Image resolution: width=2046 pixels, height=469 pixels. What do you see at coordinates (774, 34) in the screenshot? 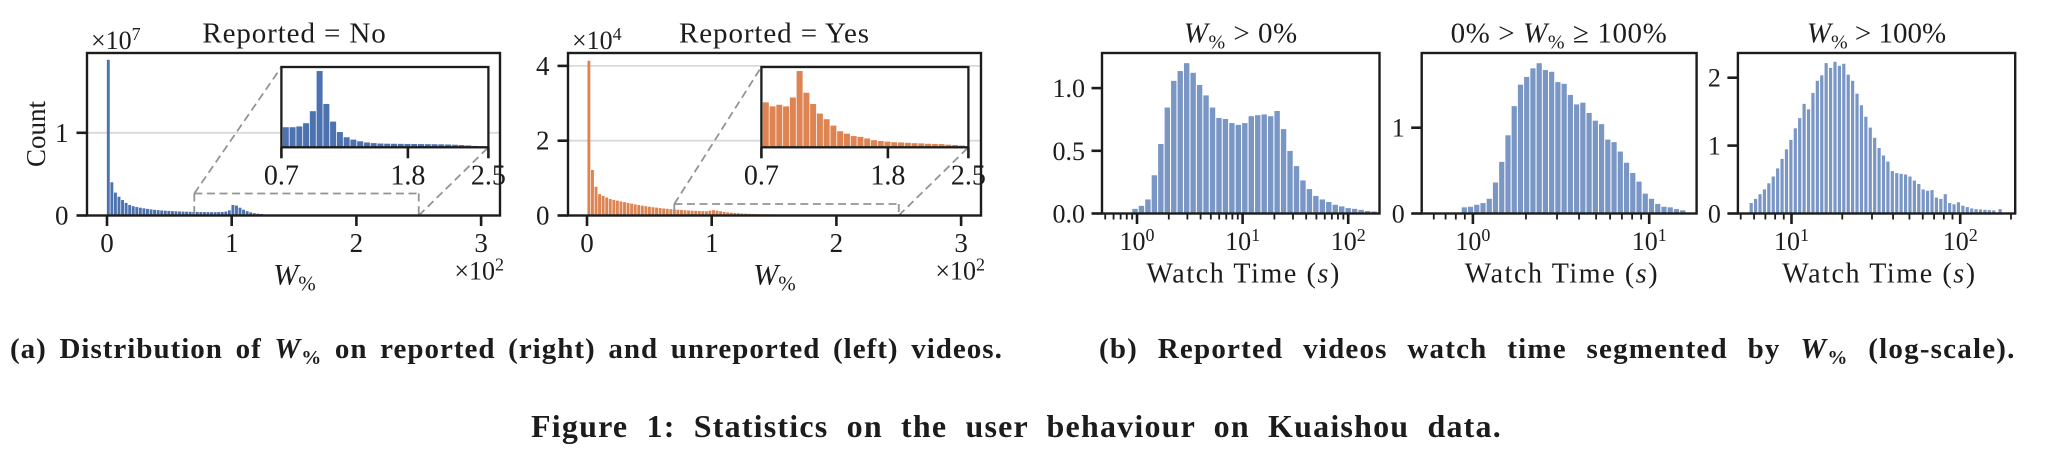
I see `svg-text: Reported = Yes` at bounding box center [774, 34].